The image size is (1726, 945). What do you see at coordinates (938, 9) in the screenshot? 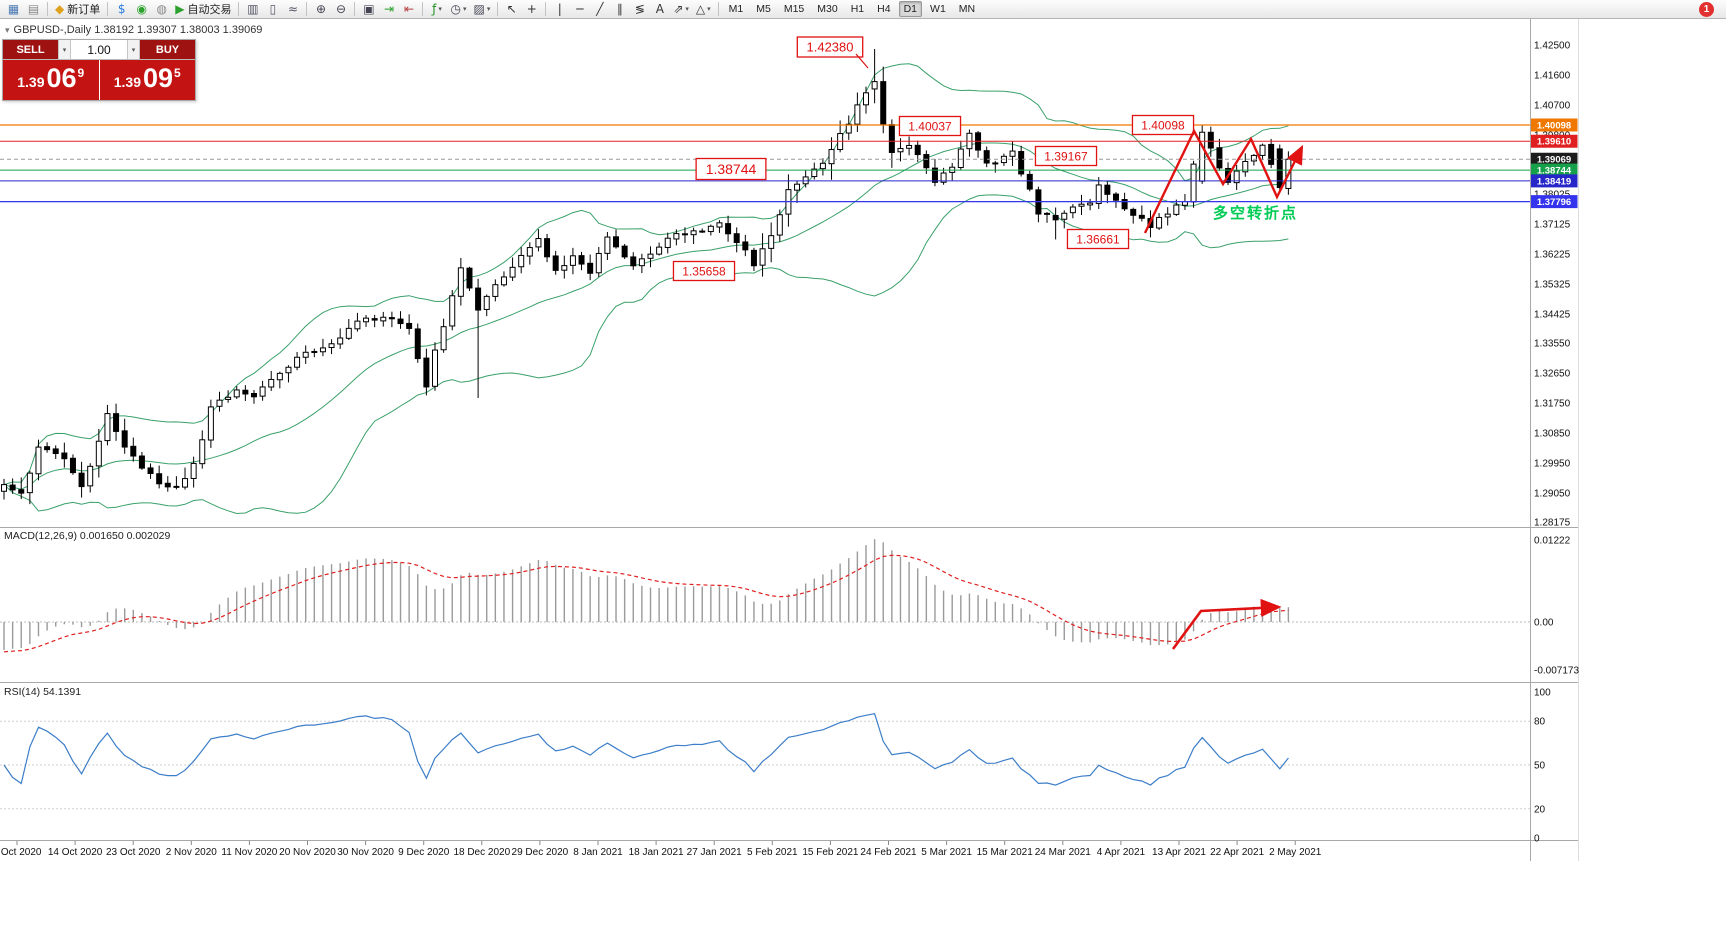
I see `timeframe-W1-button: W1` at bounding box center [938, 9].